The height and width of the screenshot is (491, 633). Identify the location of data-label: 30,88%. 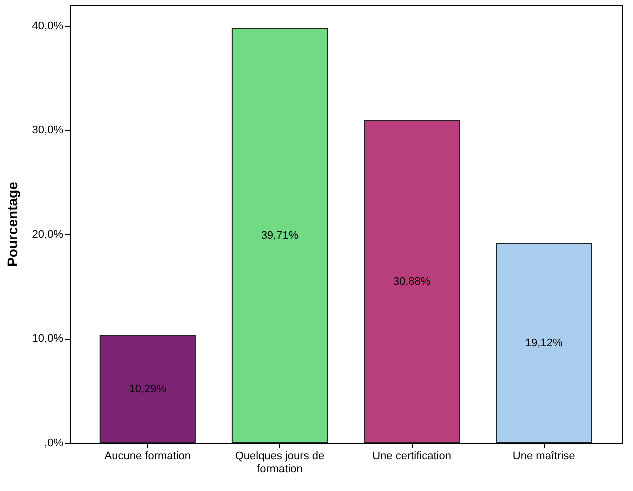
(412, 282).